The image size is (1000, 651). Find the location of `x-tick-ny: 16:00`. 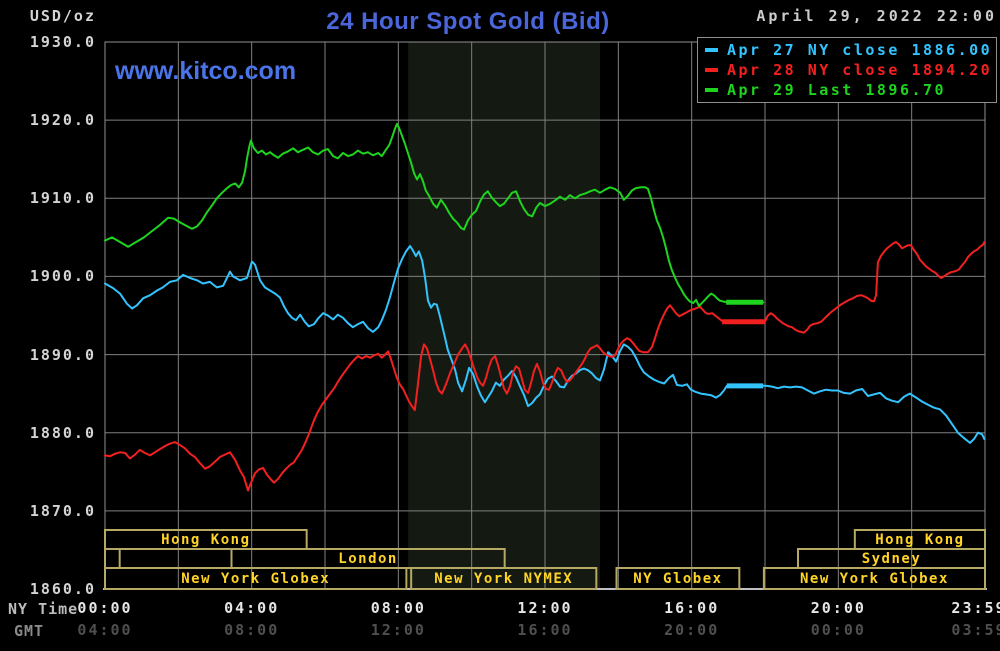

x-tick-ny: 16:00 is located at coordinates (692, 608).